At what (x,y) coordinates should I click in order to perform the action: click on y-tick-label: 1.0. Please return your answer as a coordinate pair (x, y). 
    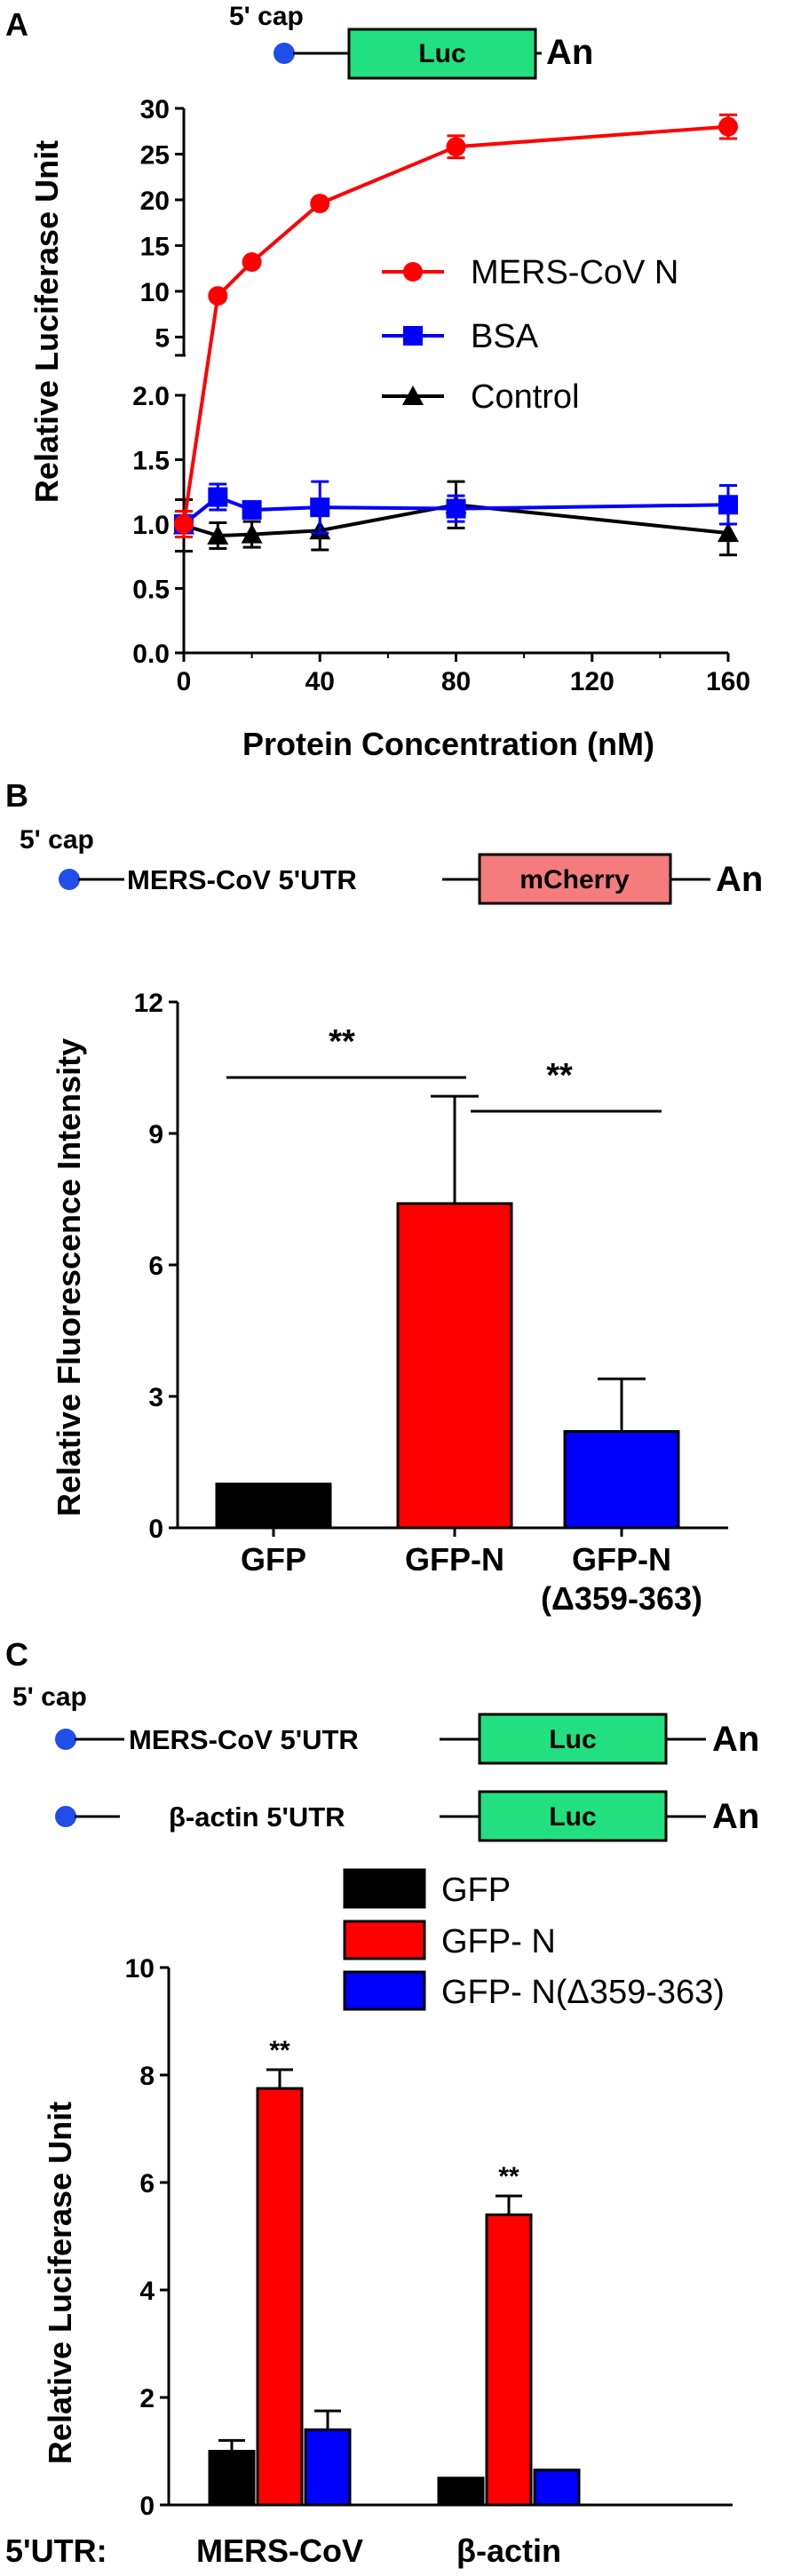
    Looking at the image, I should click on (151, 525).